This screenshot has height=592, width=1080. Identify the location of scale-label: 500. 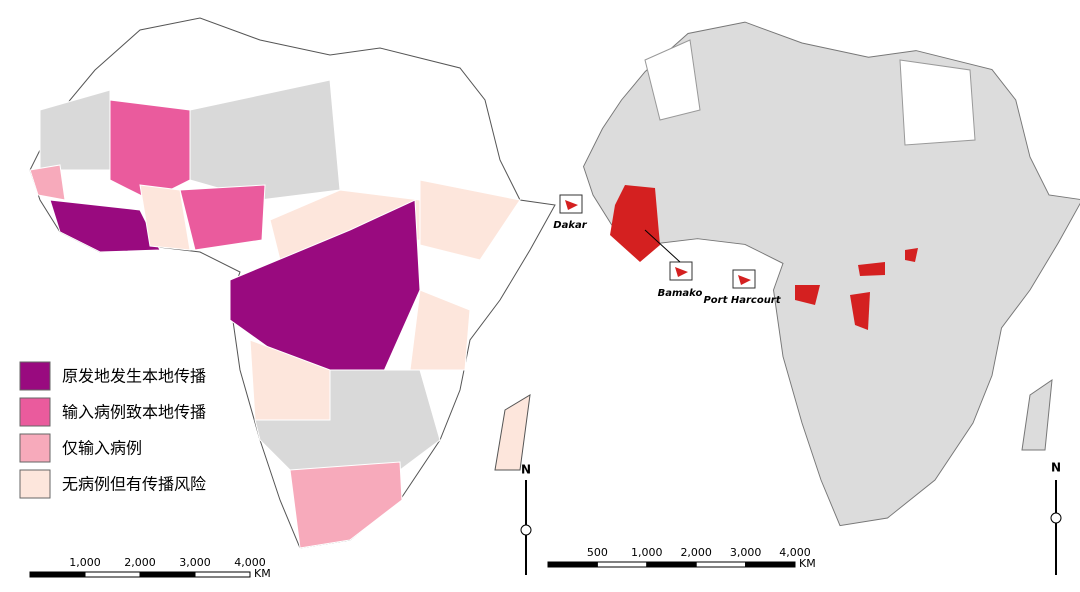
(597, 552).